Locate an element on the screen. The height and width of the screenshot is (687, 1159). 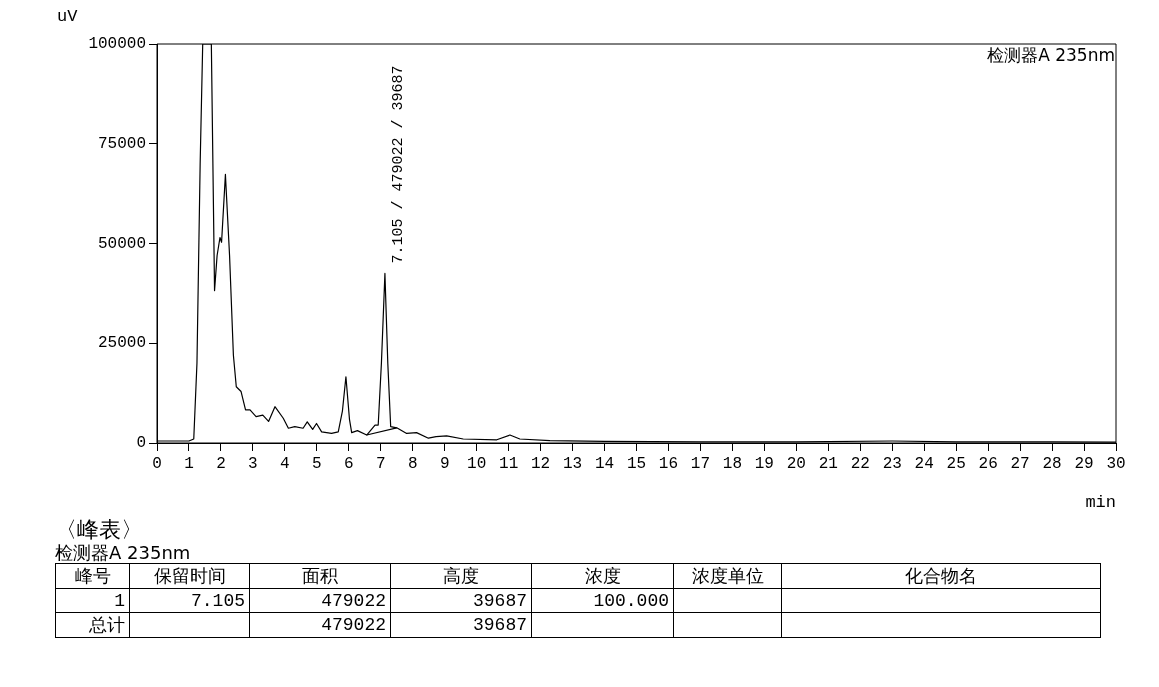
x-tick-label: 29 is located at coordinates (1084, 463).